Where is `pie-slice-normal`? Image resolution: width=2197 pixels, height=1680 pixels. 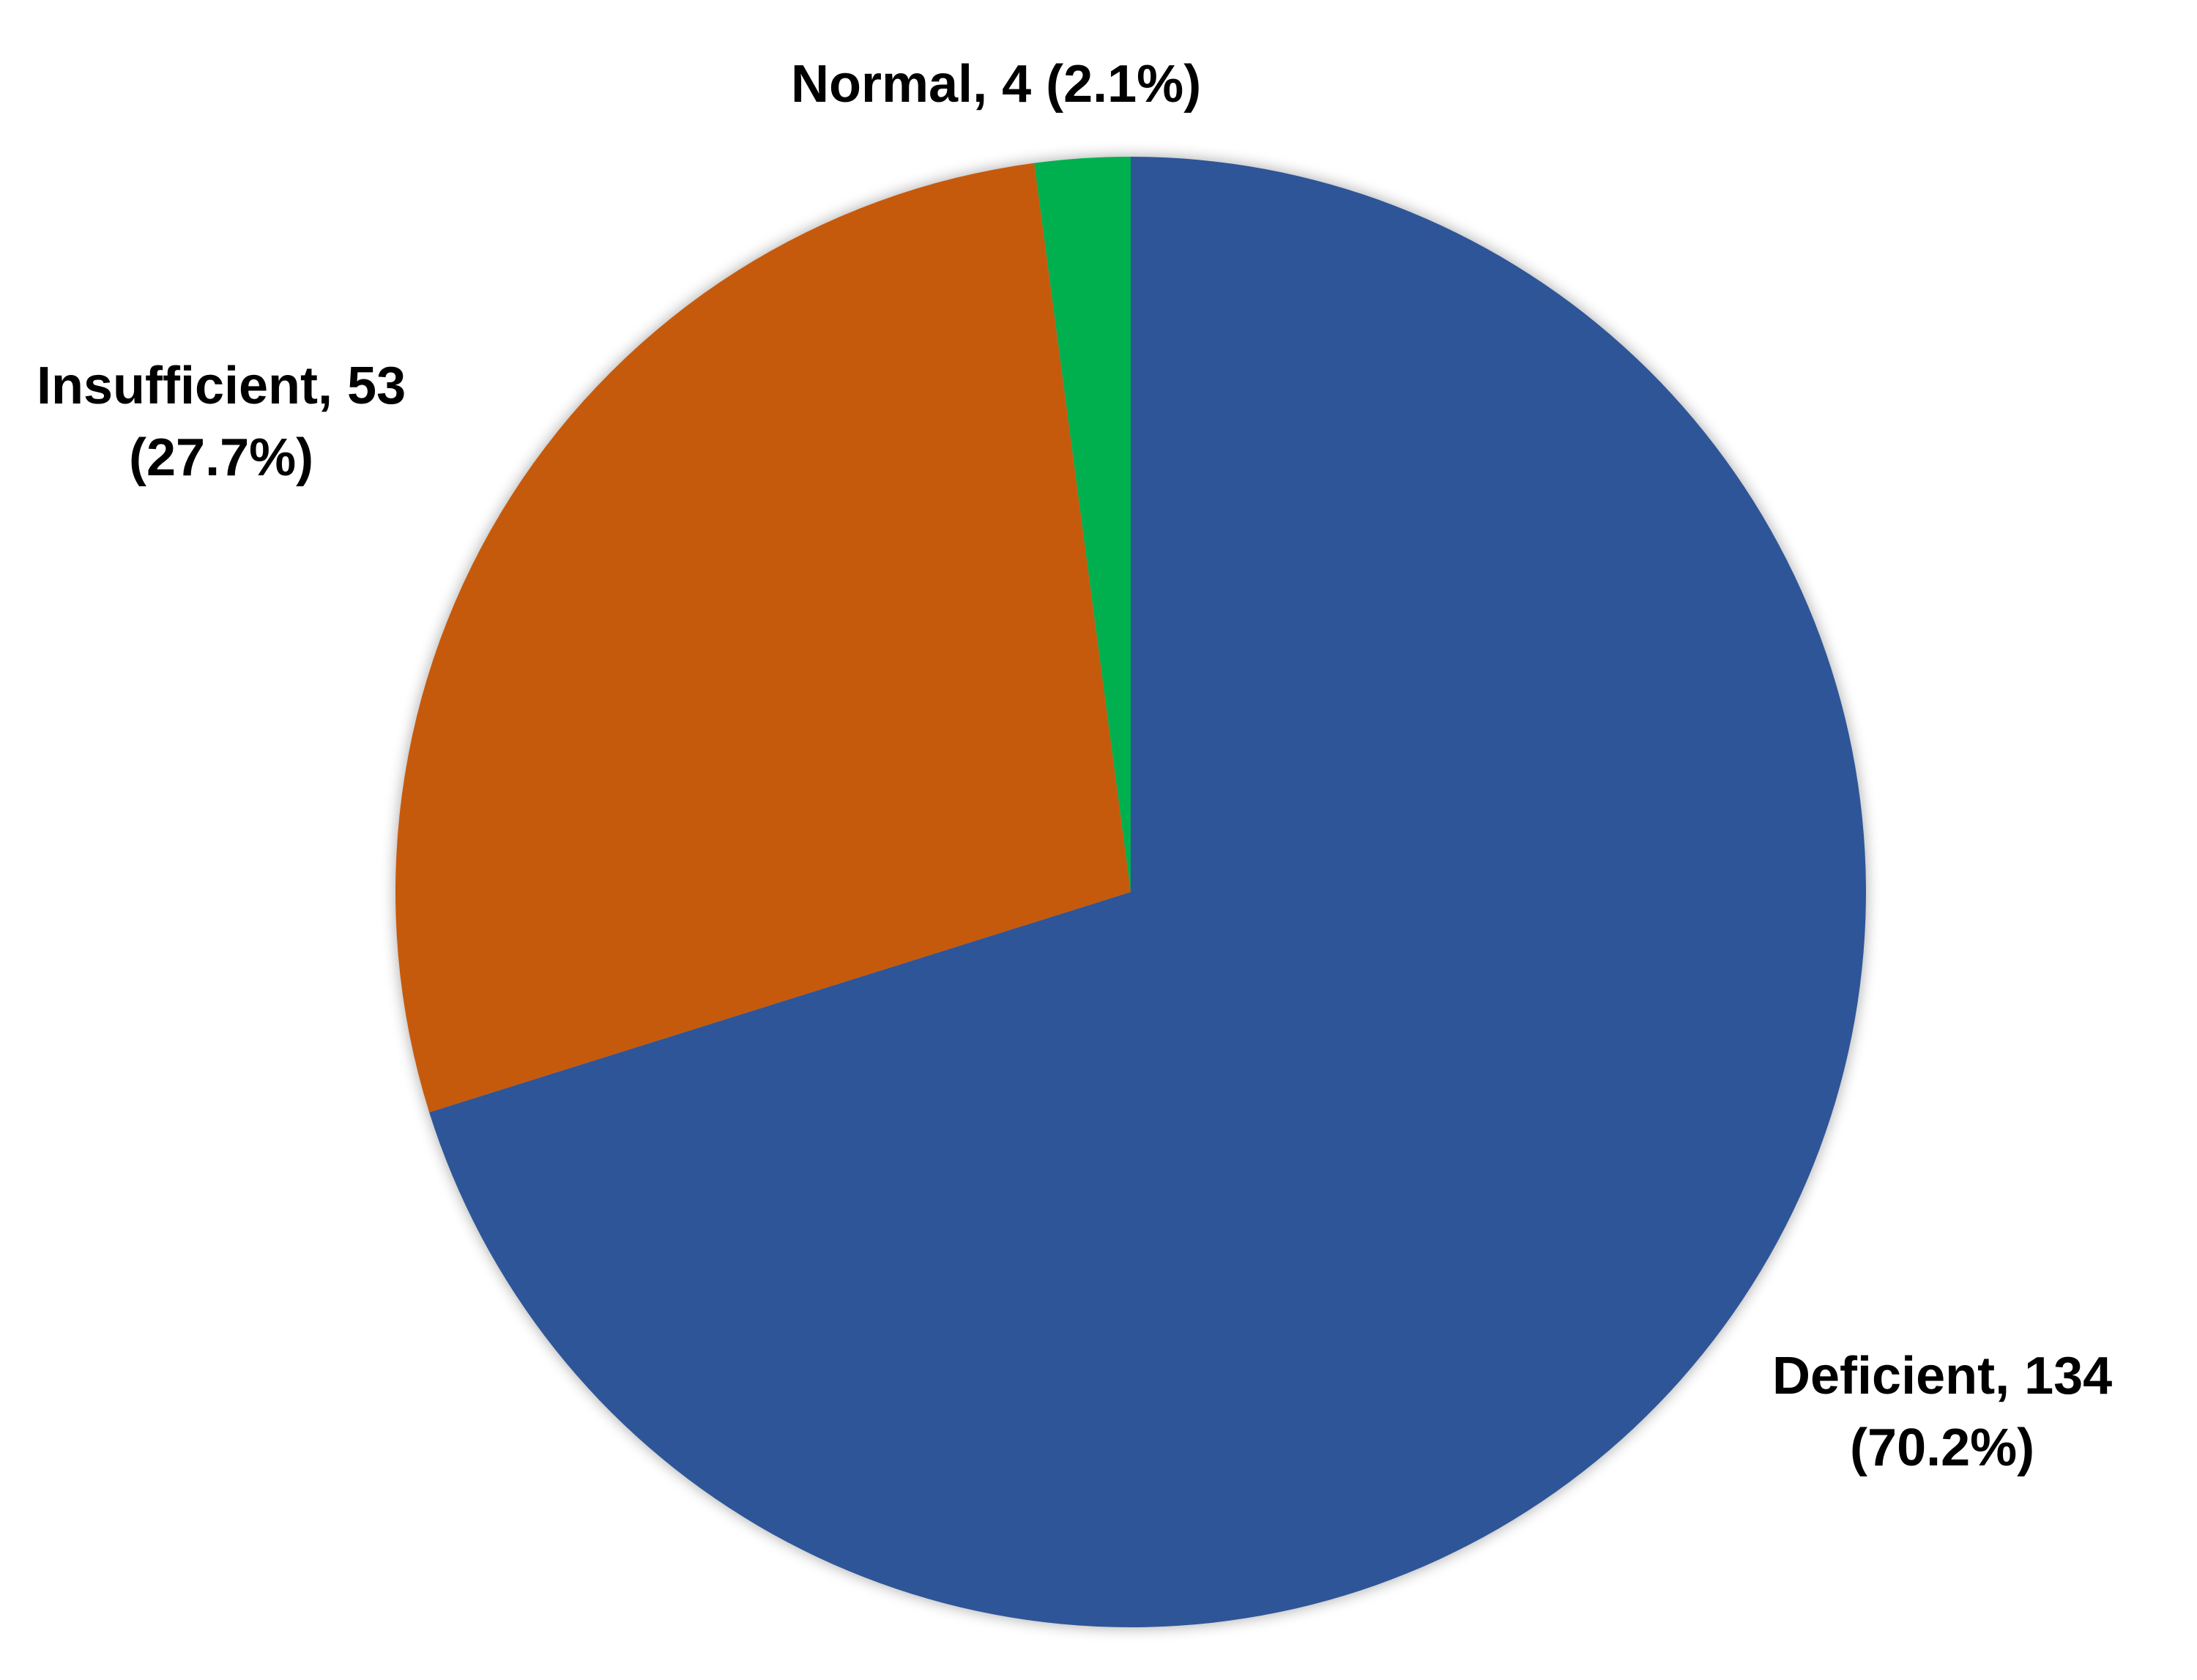 pie-slice-normal is located at coordinates (1082, 524).